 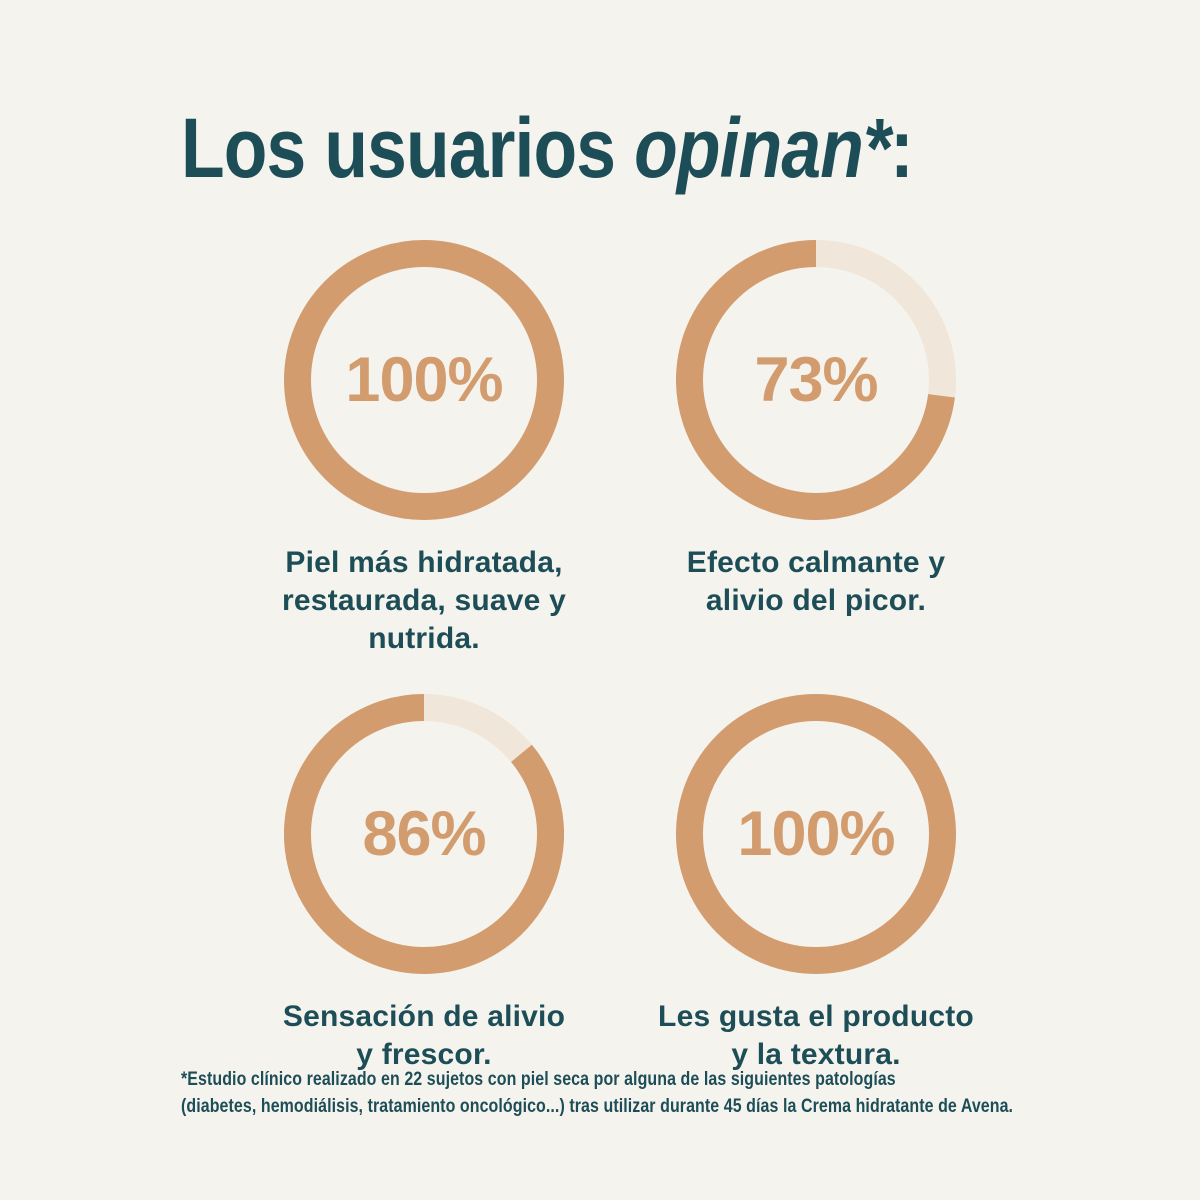 I want to click on donut-caption: Efecto calmante y alivio del picor., so click(x=816, y=581).